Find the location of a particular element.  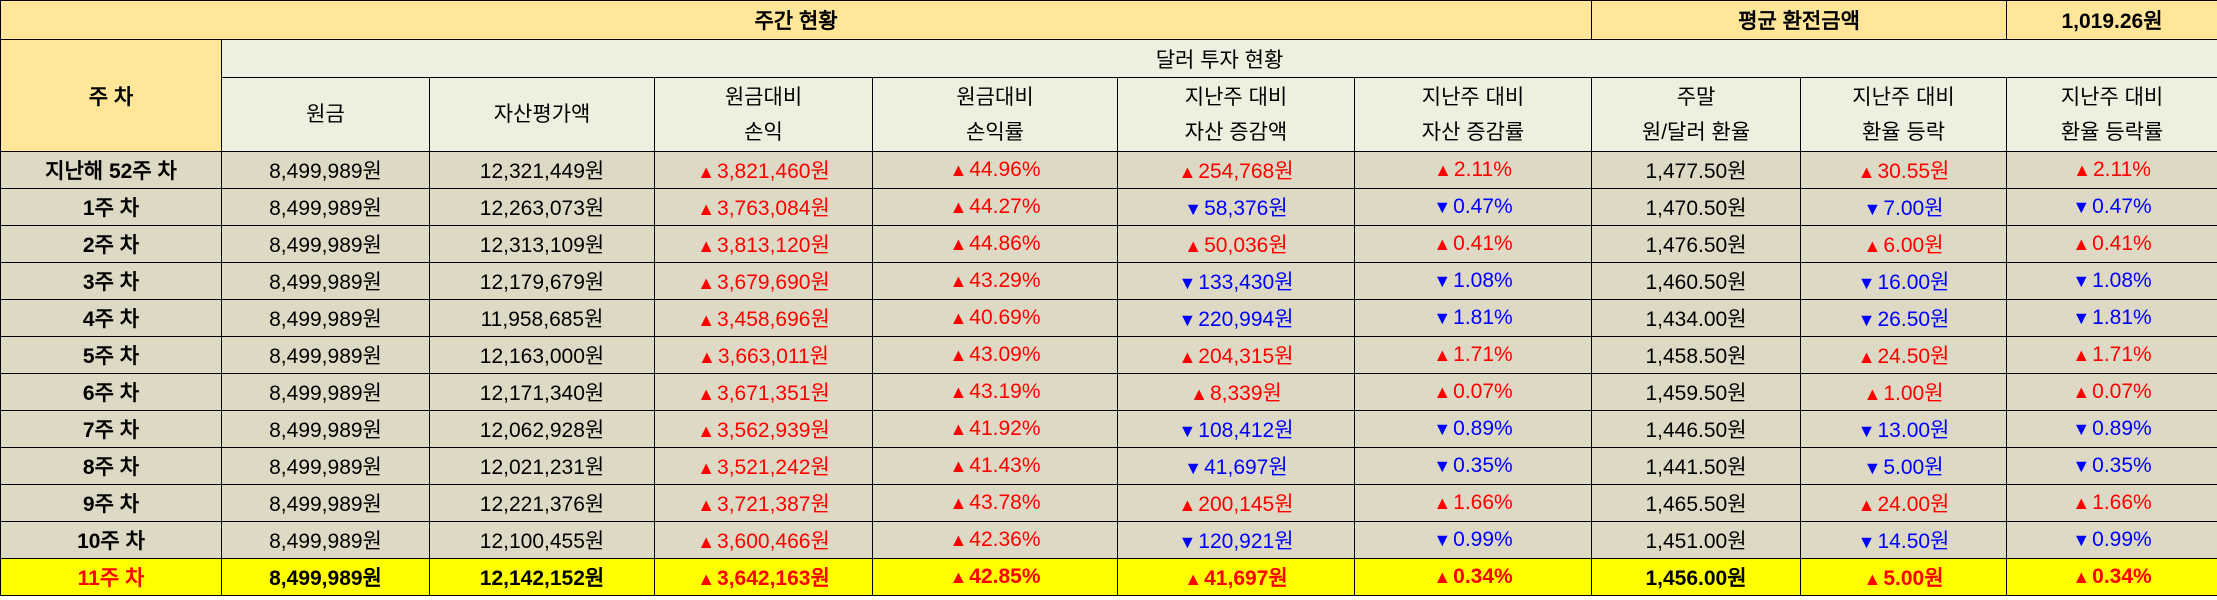

asset-chg-rate-cell: ▼1.81% is located at coordinates (1473, 318).